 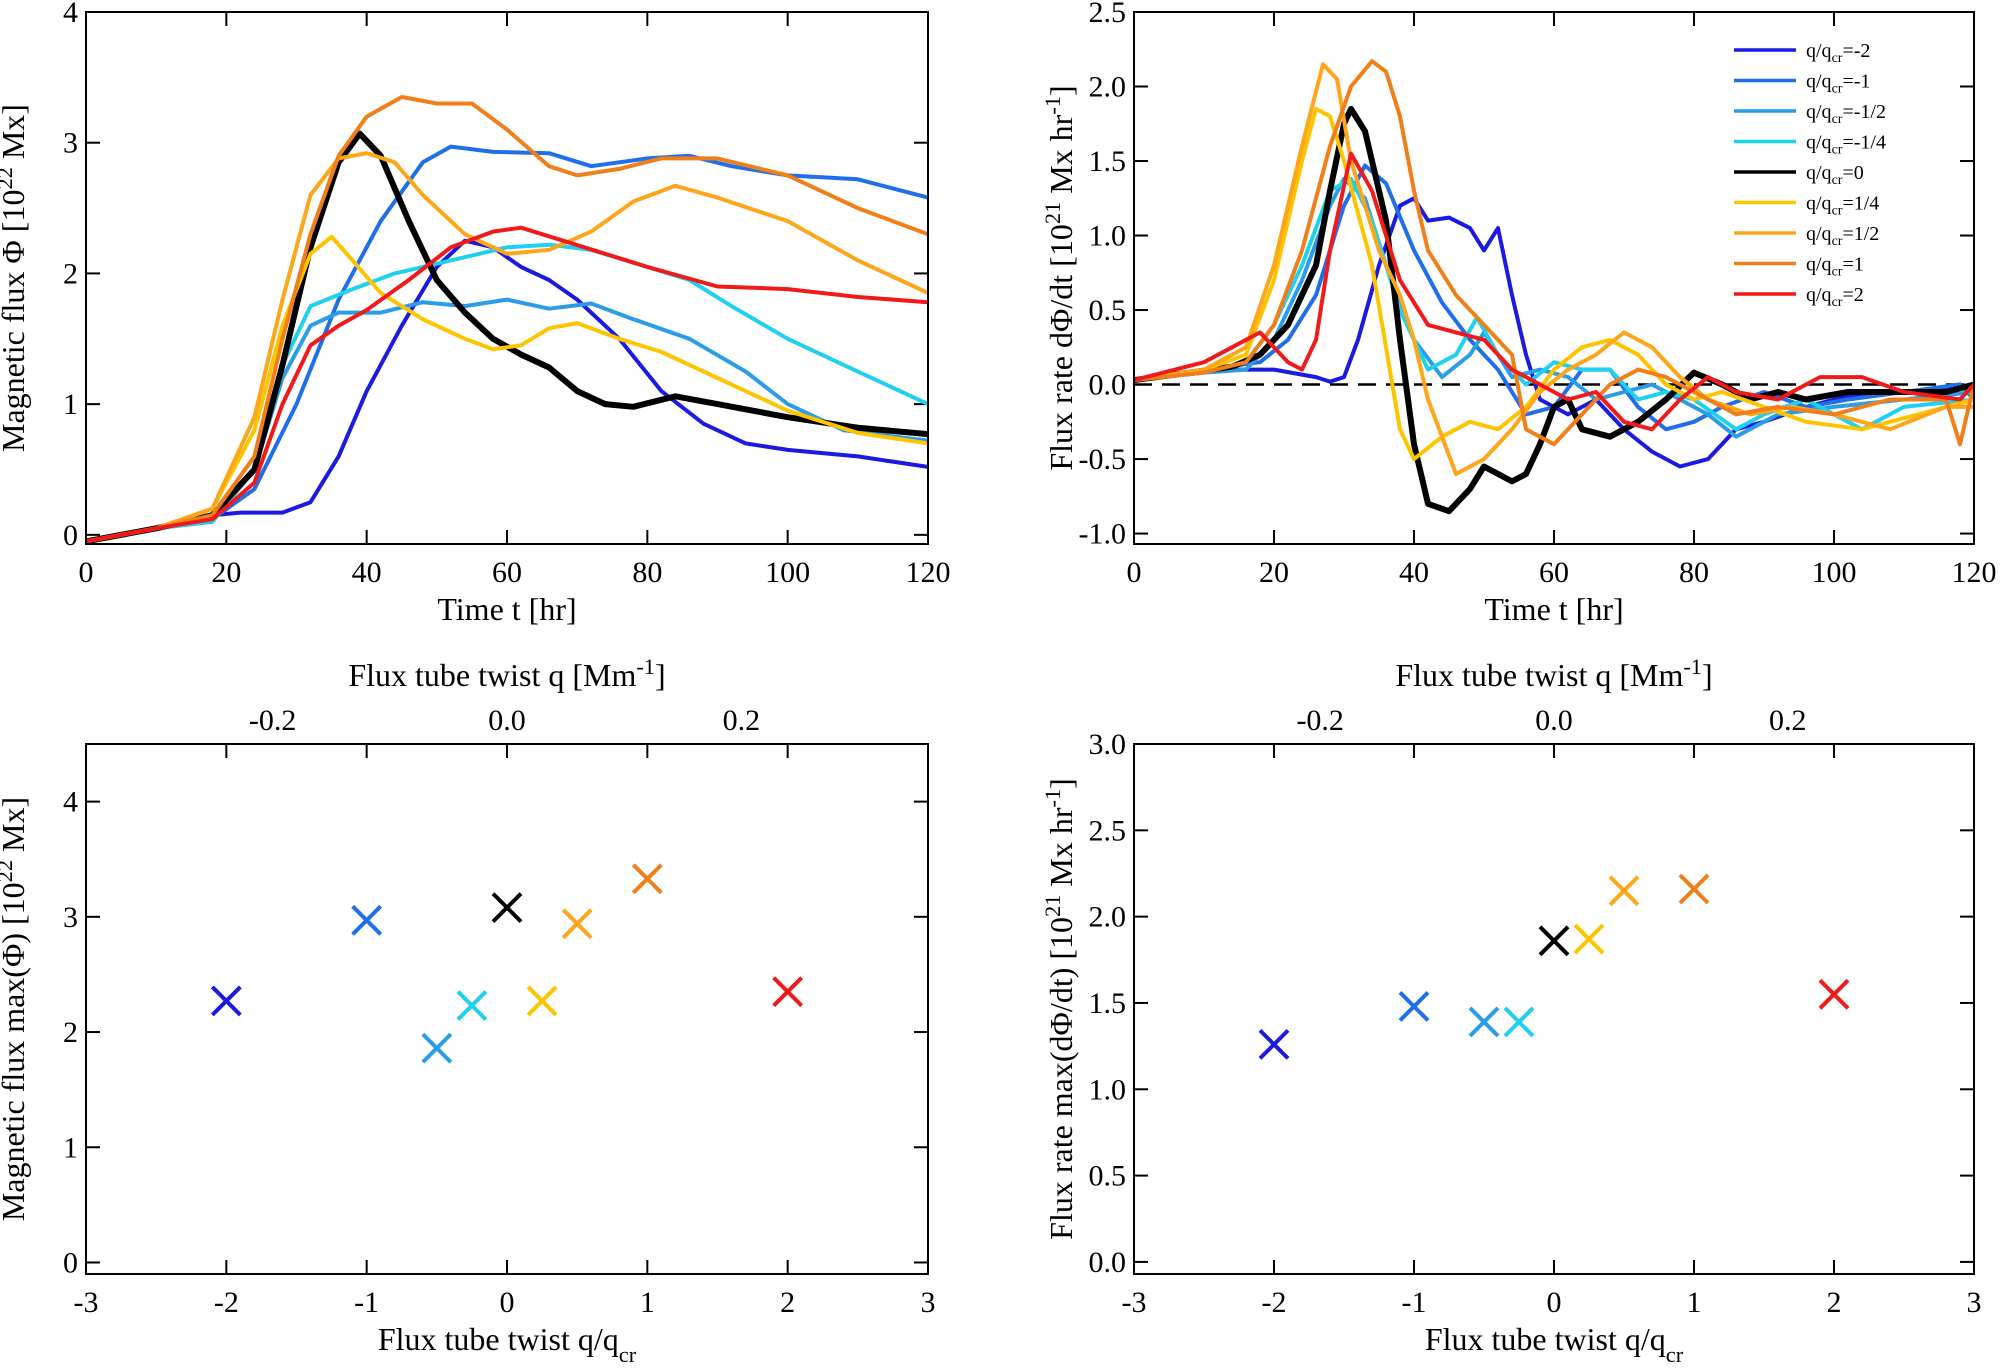 I want to click on top-axis-title-sup: -1, so click(x=645, y=666).